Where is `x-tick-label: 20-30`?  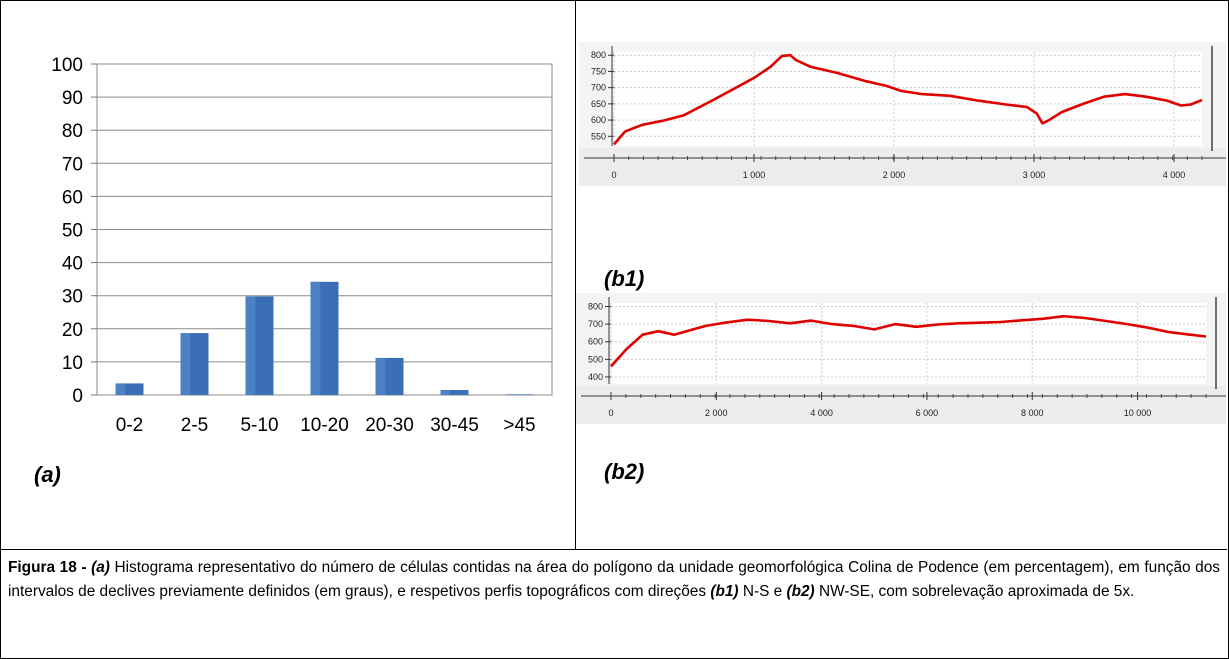 x-tick-label: 20-30 is located at coordinates (389, 425).